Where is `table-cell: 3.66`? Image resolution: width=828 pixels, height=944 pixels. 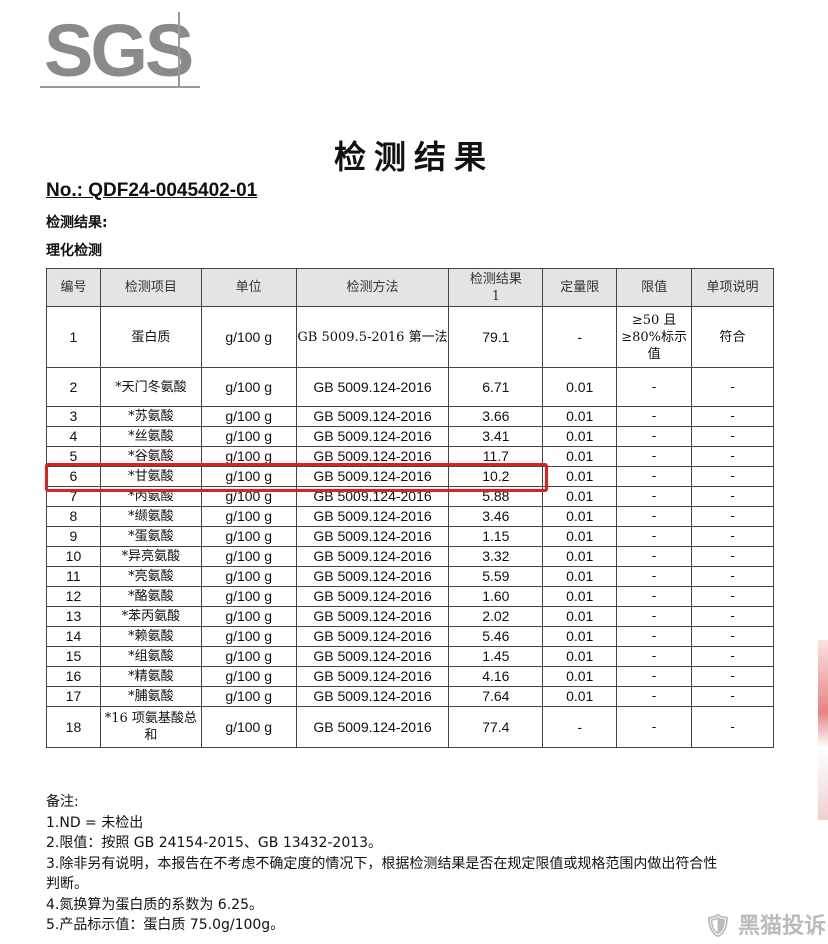
table-cell: 3.66 is located at coordinates (496, 416).